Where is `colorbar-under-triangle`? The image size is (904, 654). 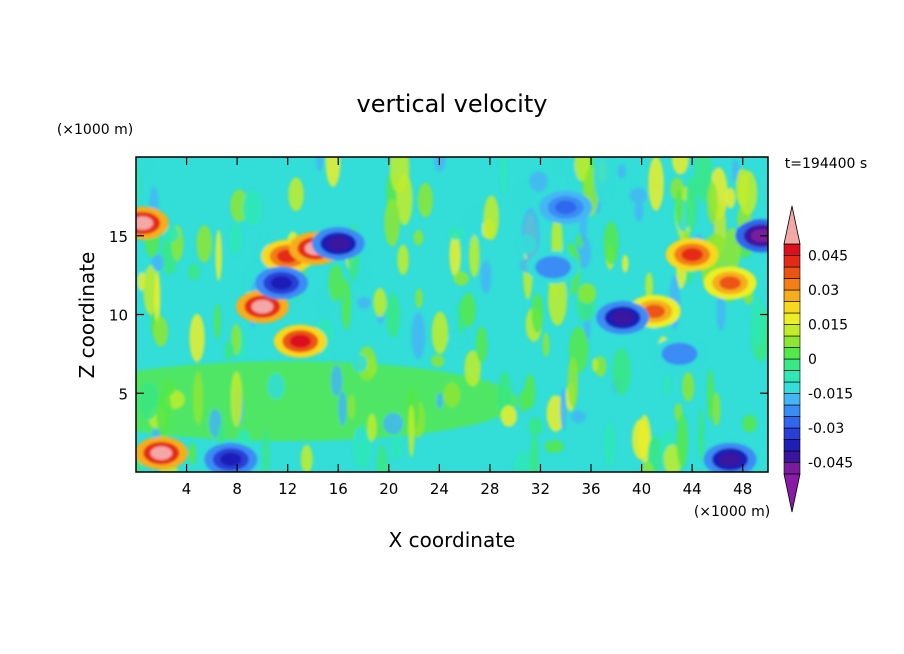
colorbar-under-triangle is located at coordinates (792, 493).